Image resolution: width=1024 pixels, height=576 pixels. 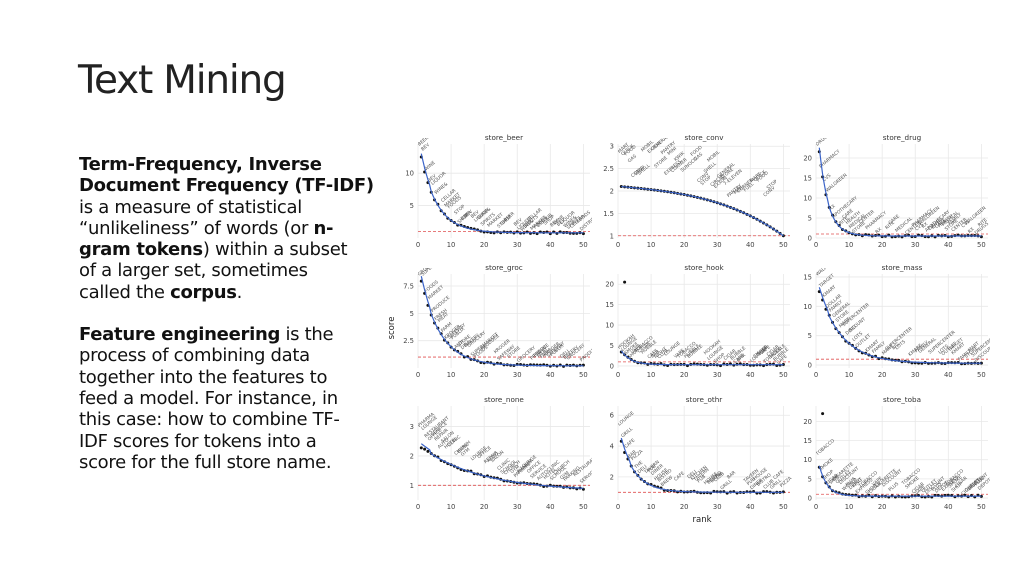 I want to click on token-label: CVS, so click(x=826, y=178).